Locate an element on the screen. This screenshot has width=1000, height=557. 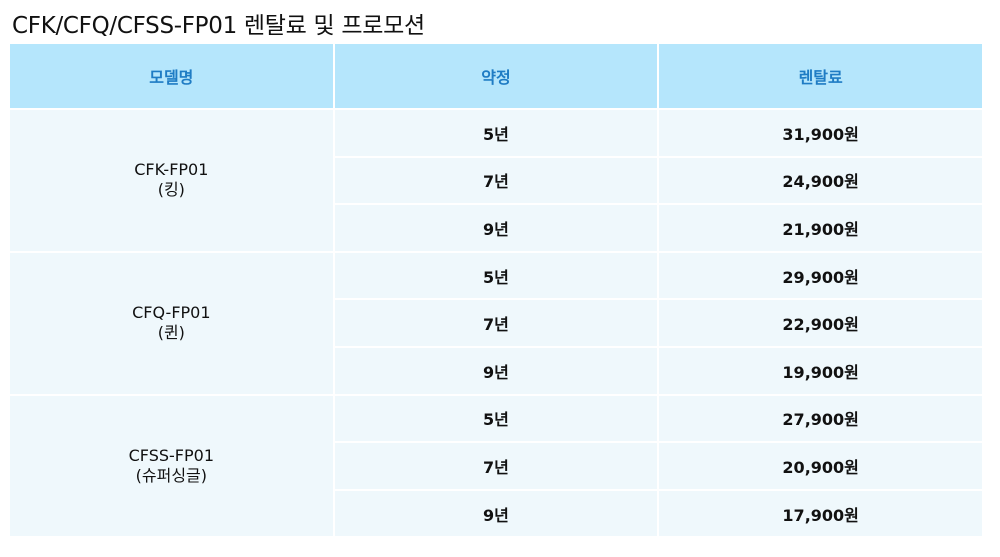
model-name: CFQ-FP01 is located at coordinates (171, 313).